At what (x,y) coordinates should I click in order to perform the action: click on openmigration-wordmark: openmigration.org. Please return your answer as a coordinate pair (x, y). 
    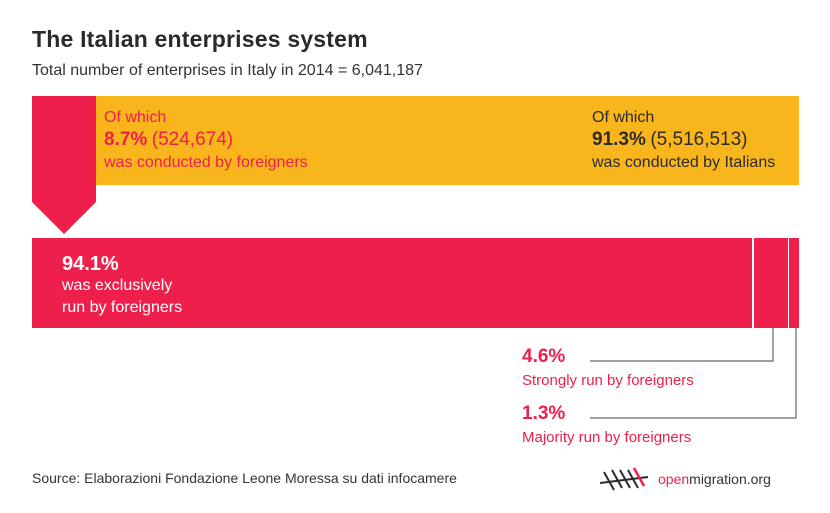
    Looking at the image, I should click on (714, 479).